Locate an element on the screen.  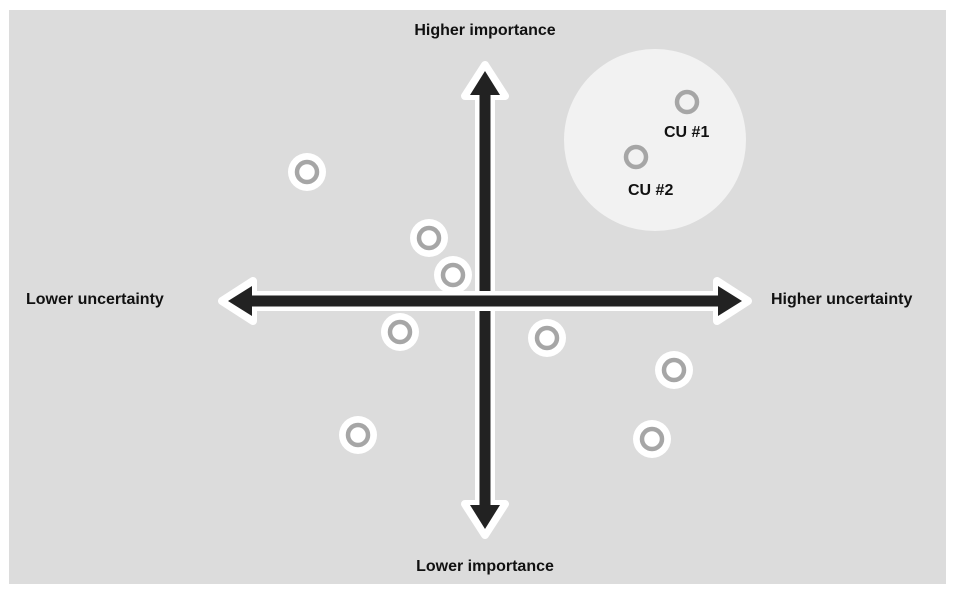
cu2-label: CU #2 is located at coordinates (651, 190).